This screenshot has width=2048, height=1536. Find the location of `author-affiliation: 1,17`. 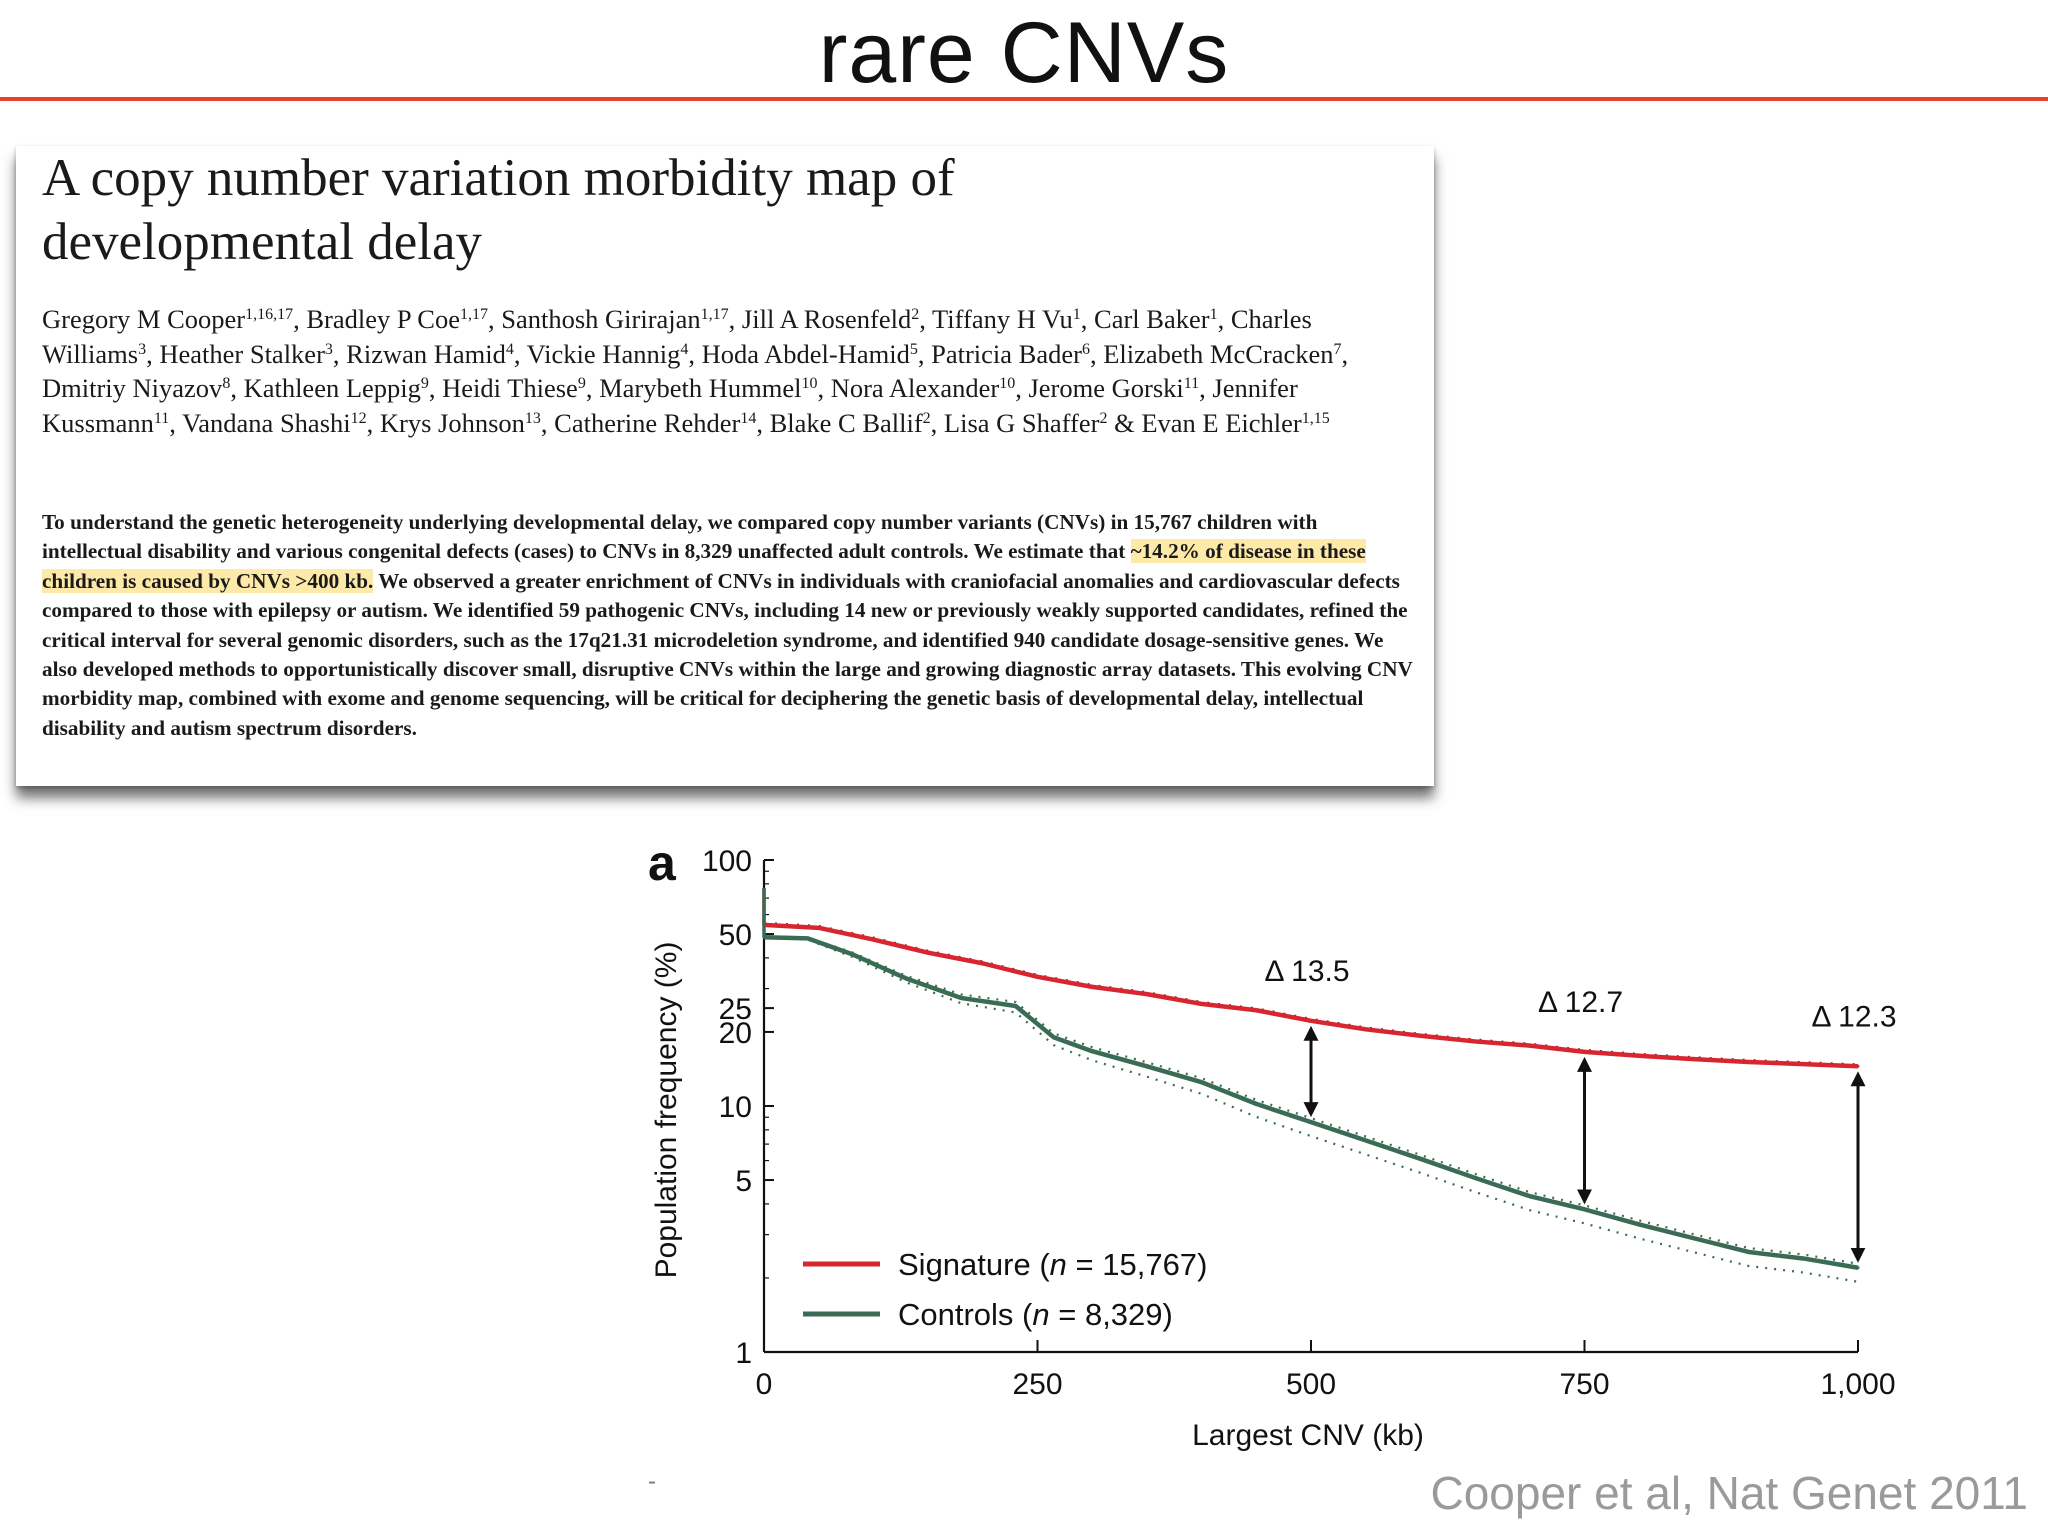

author-affiliation: 1,17 is located at coordinates (714, 314).